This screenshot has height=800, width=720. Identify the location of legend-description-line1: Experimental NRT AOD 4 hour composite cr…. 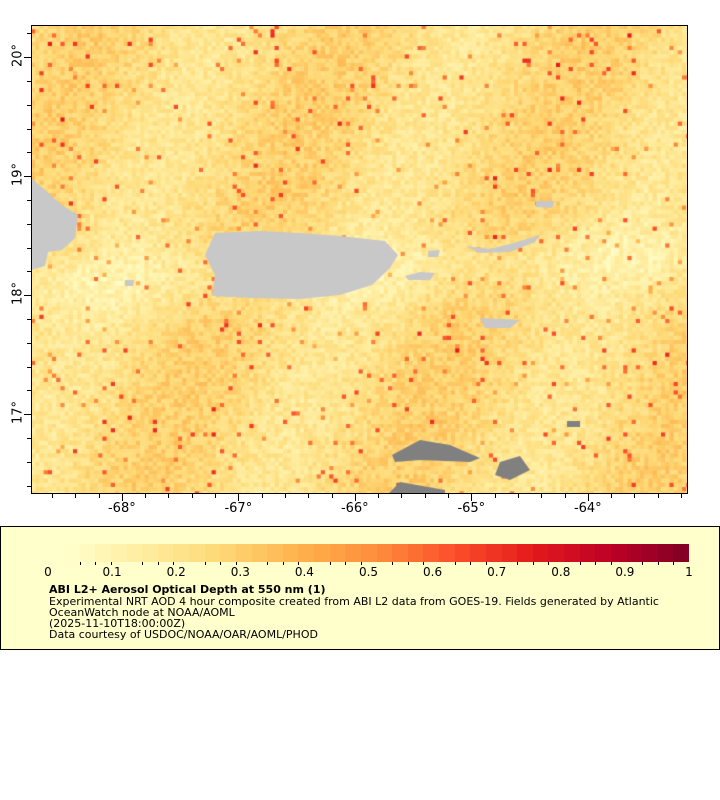
(354, 601).